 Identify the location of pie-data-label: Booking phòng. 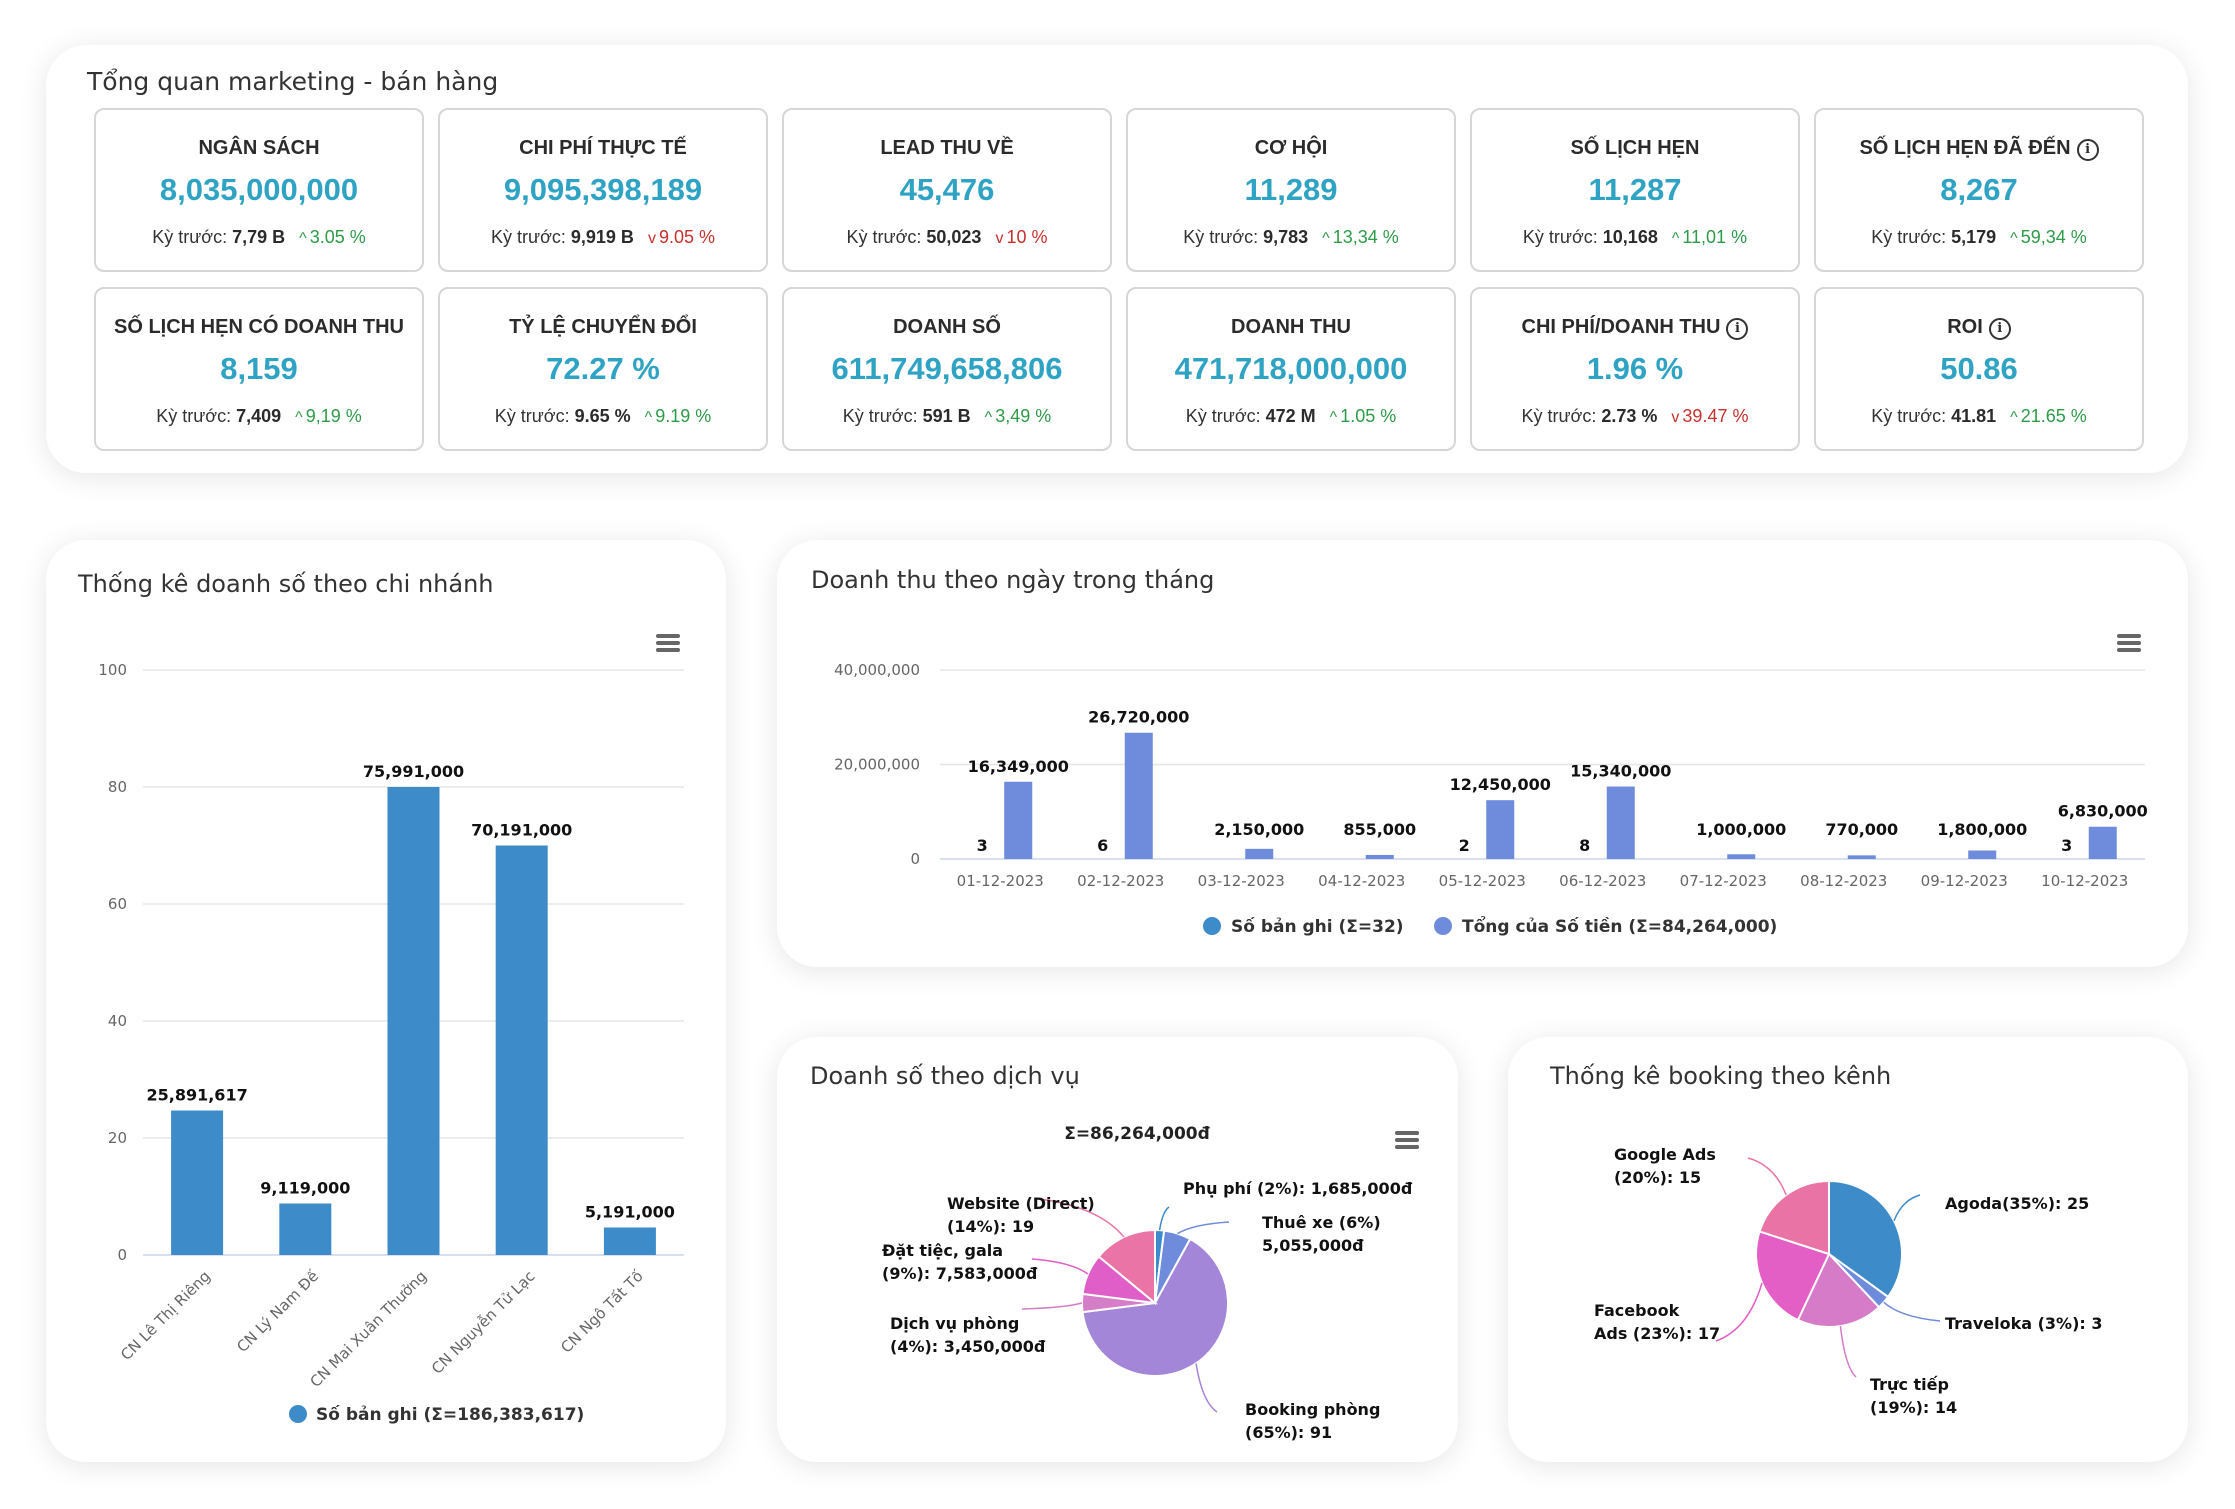
(1312, 1409).